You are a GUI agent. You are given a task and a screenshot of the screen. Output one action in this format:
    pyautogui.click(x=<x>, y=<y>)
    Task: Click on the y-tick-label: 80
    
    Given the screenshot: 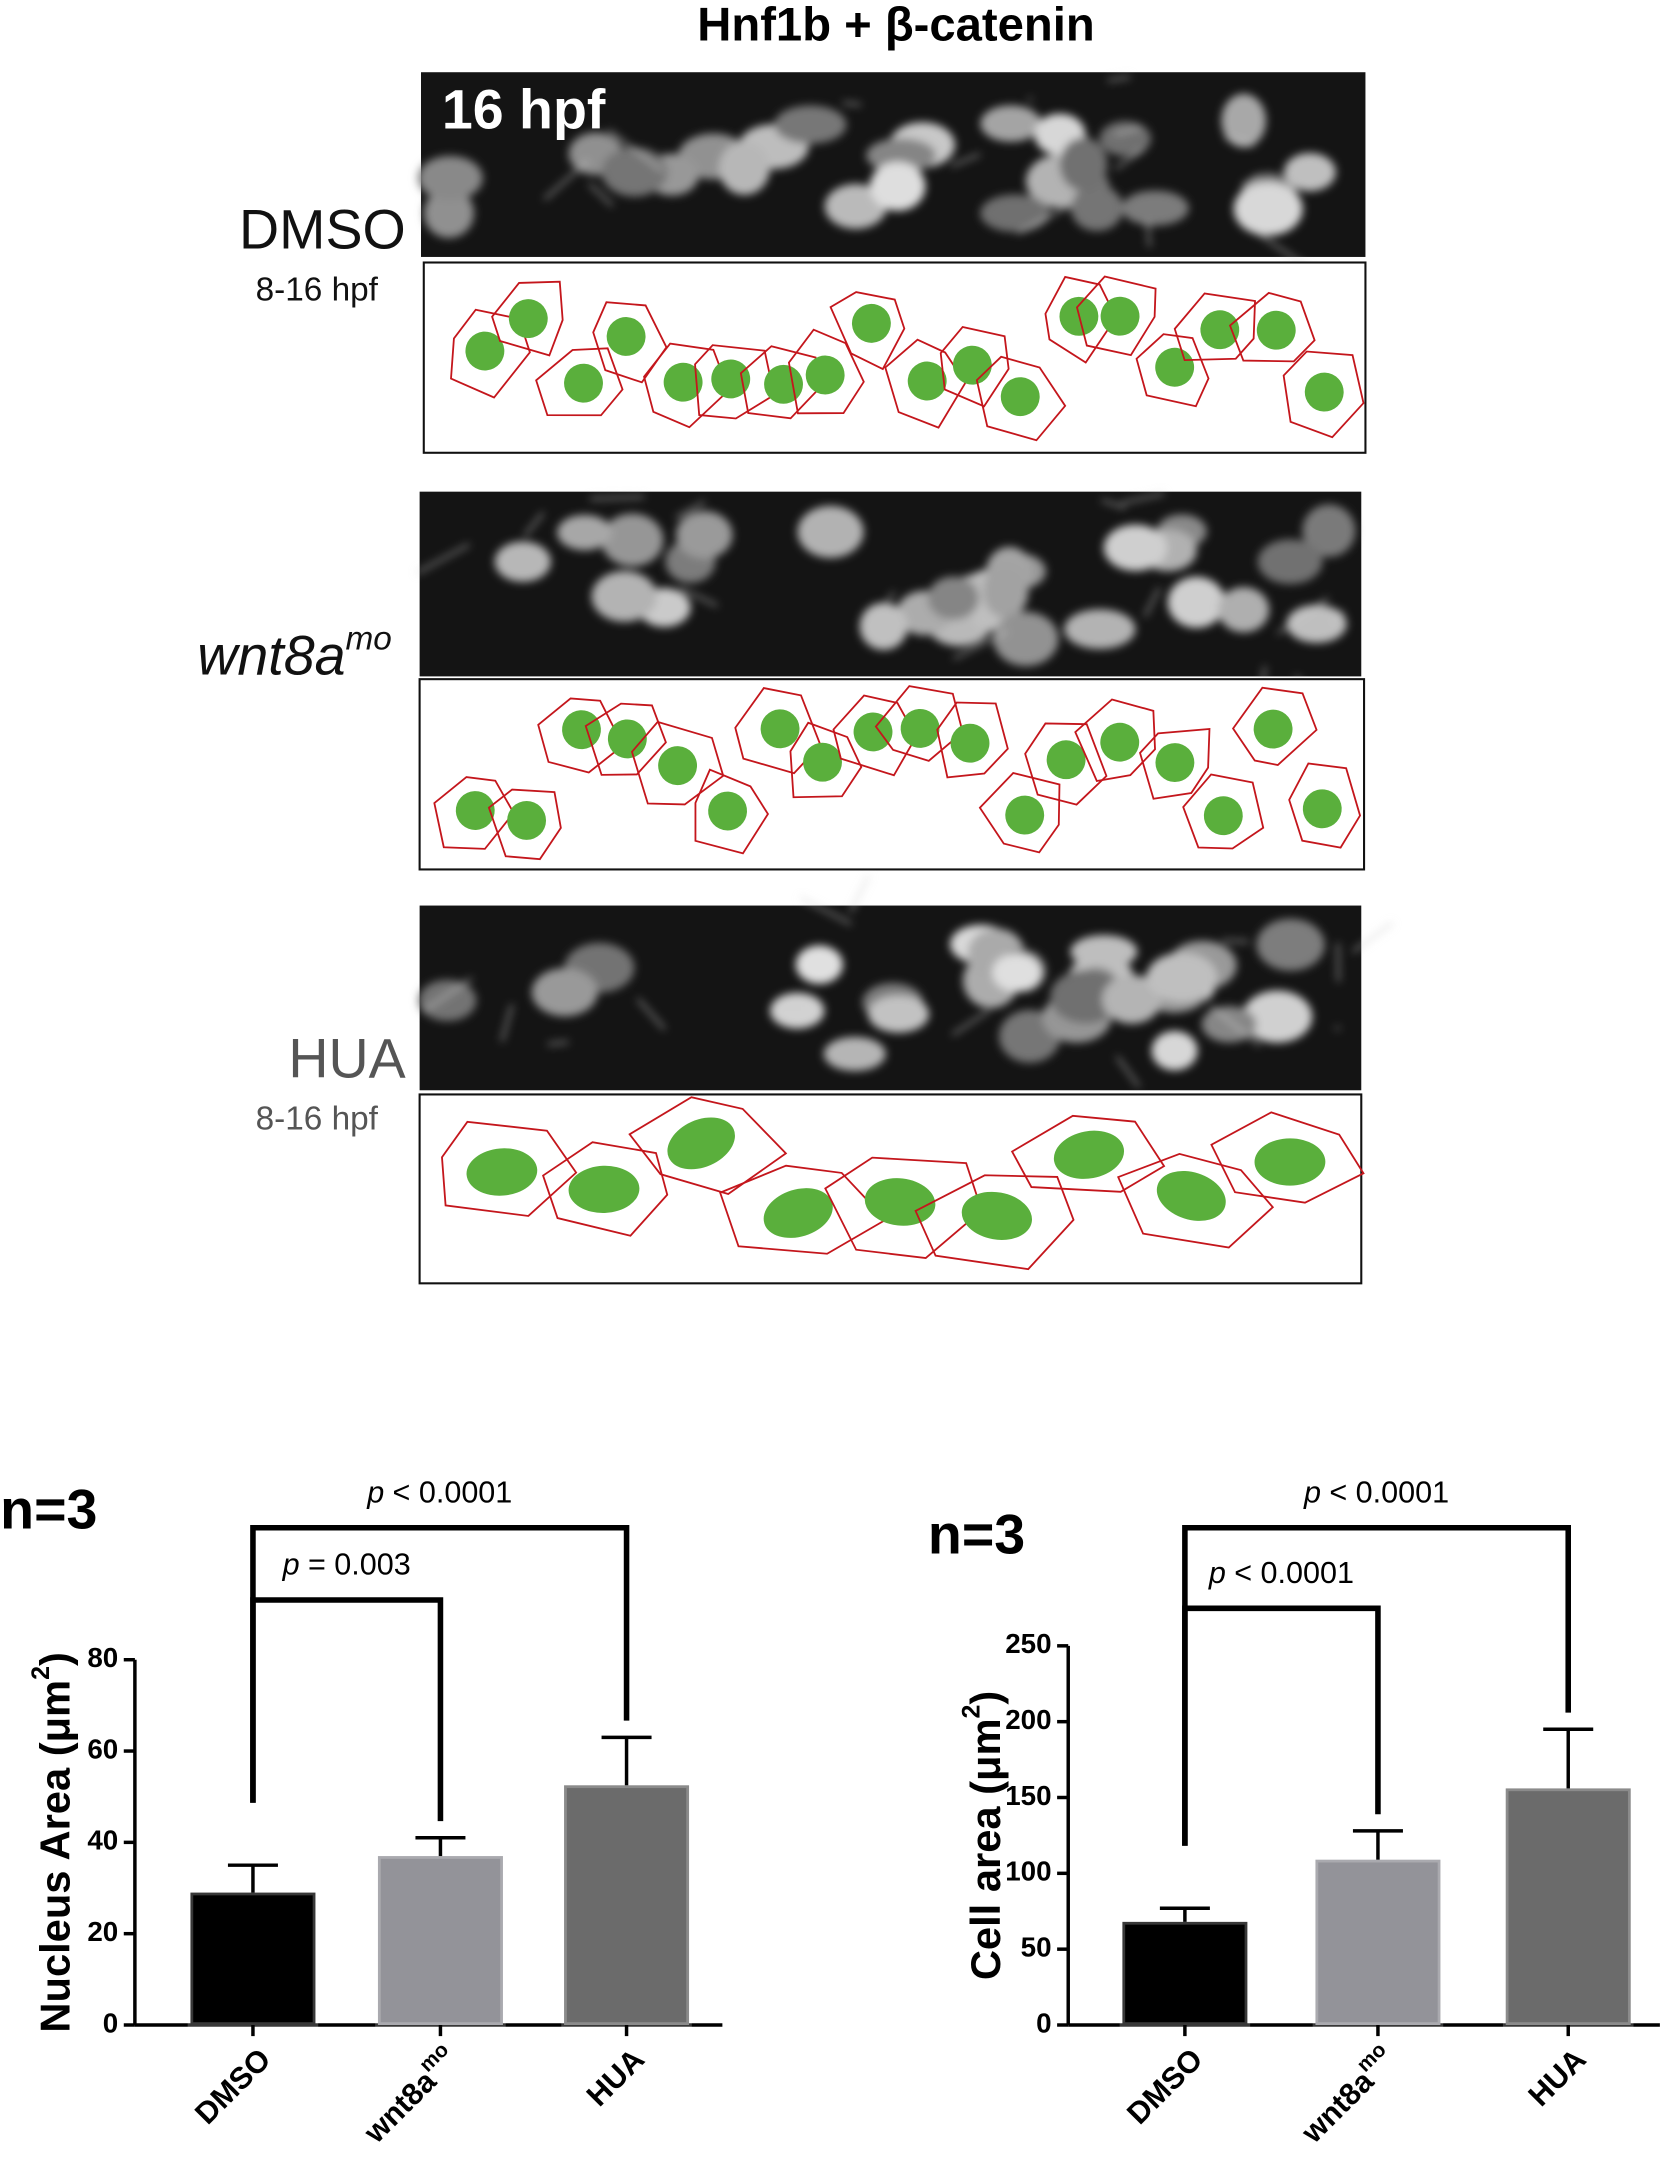 What is the action you would take?
    pyautogui.click(x=102, y=1657)
    